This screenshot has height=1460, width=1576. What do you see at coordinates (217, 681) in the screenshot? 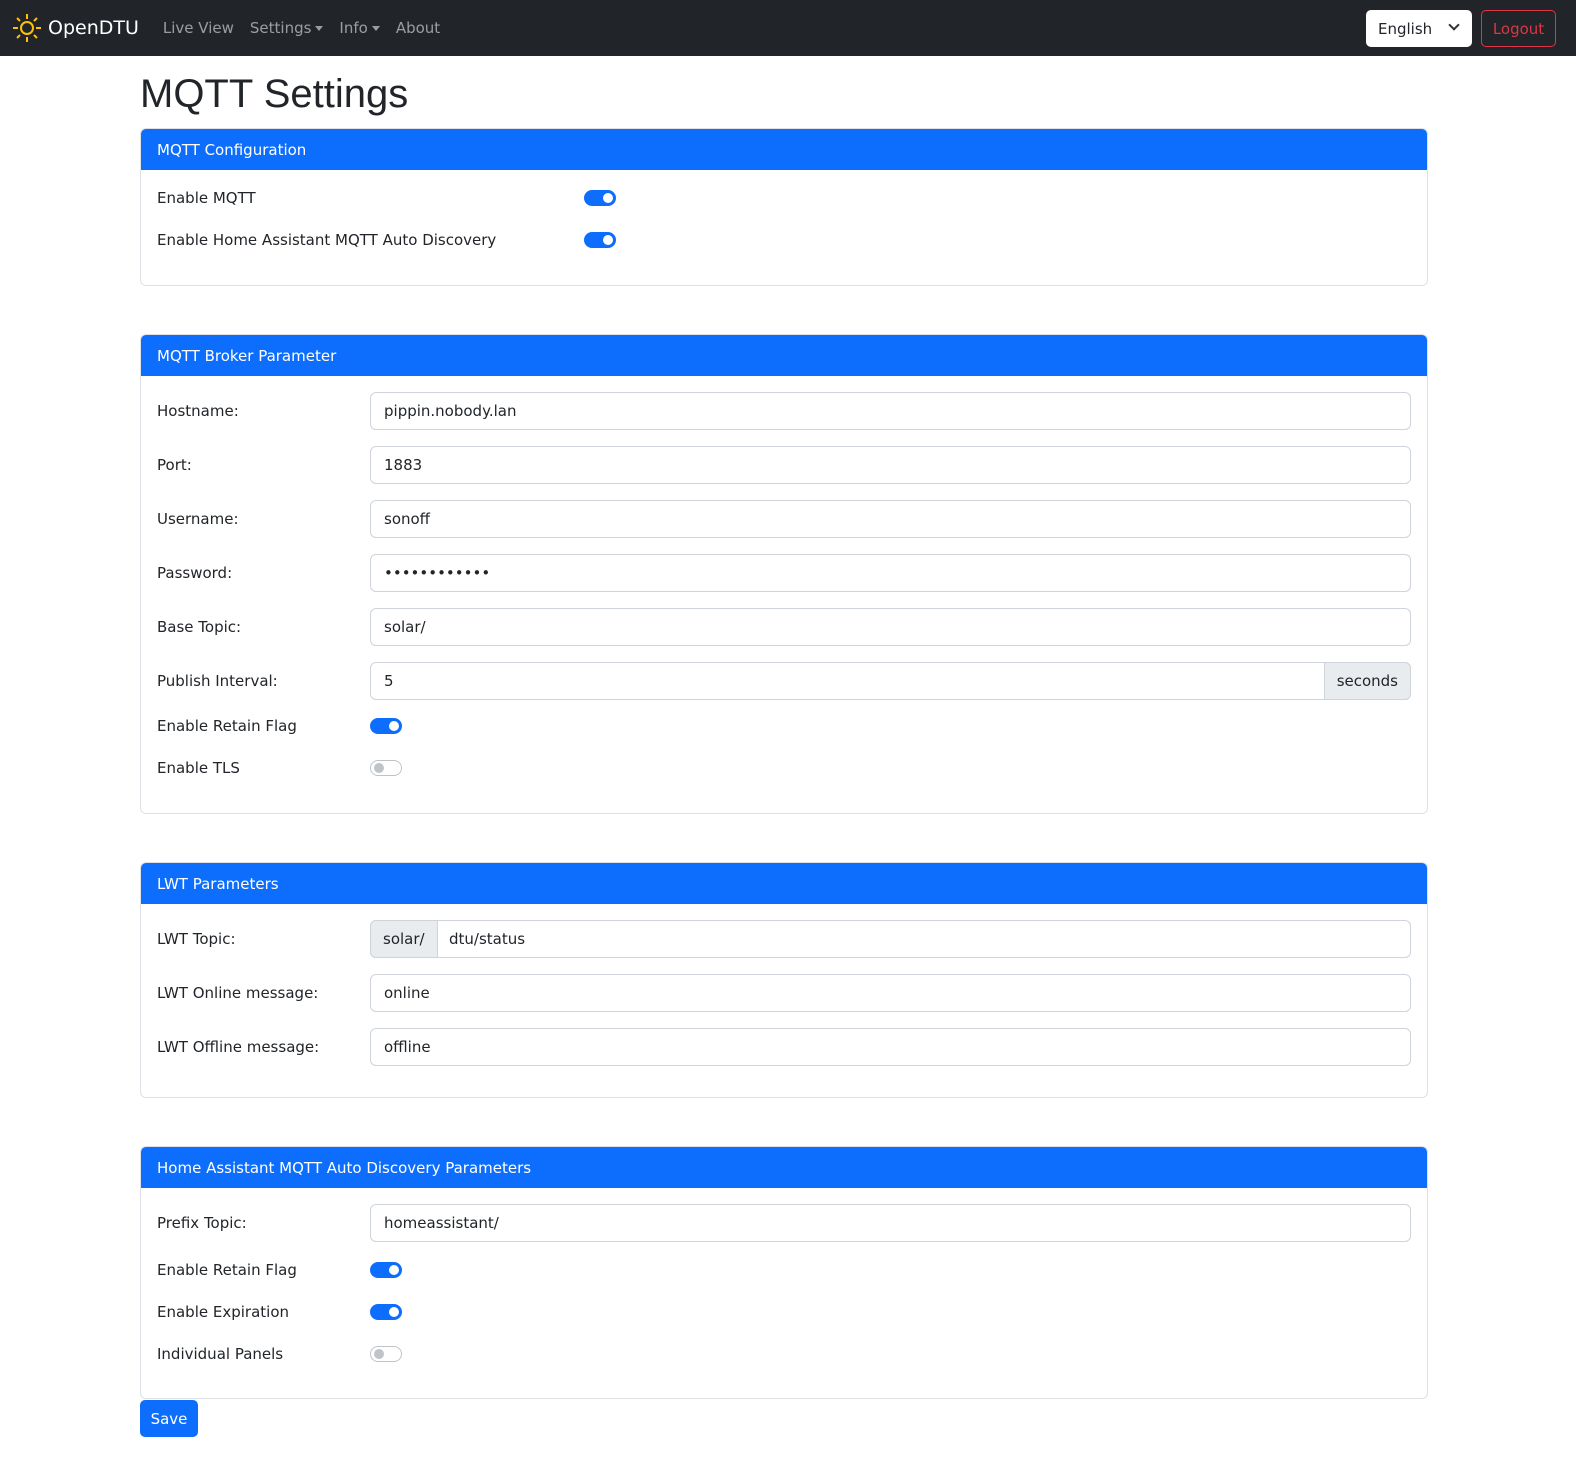
I see `publish-interval-label: Publish Interval:` at bounding box center [217, 681].